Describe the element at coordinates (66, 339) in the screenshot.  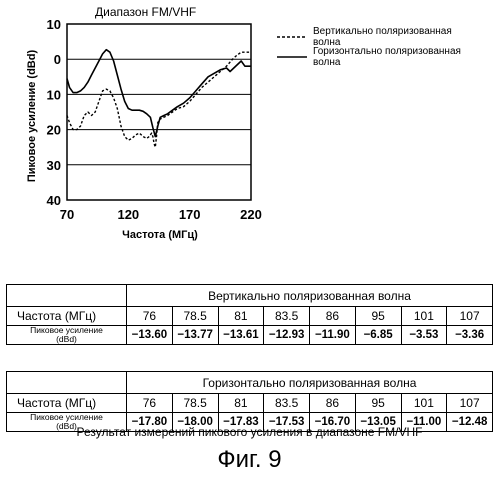
I see `gain-label-unit: (dBd)` at that location.